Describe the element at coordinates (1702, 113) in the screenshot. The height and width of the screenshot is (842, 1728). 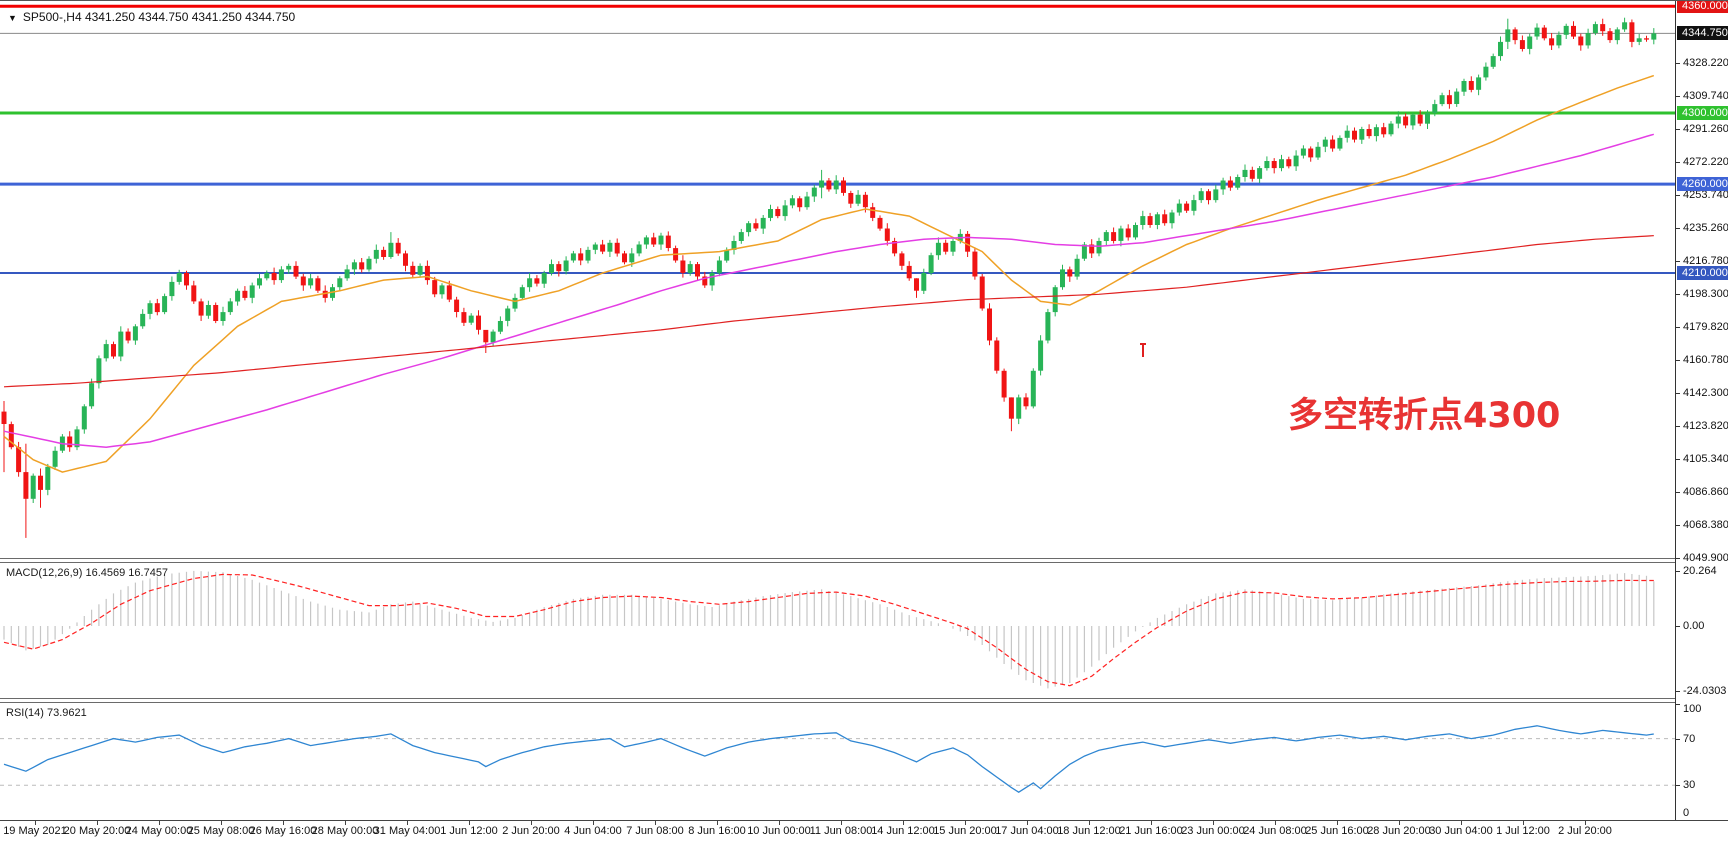
I see `price-level-badge: 4300.000` at that location.